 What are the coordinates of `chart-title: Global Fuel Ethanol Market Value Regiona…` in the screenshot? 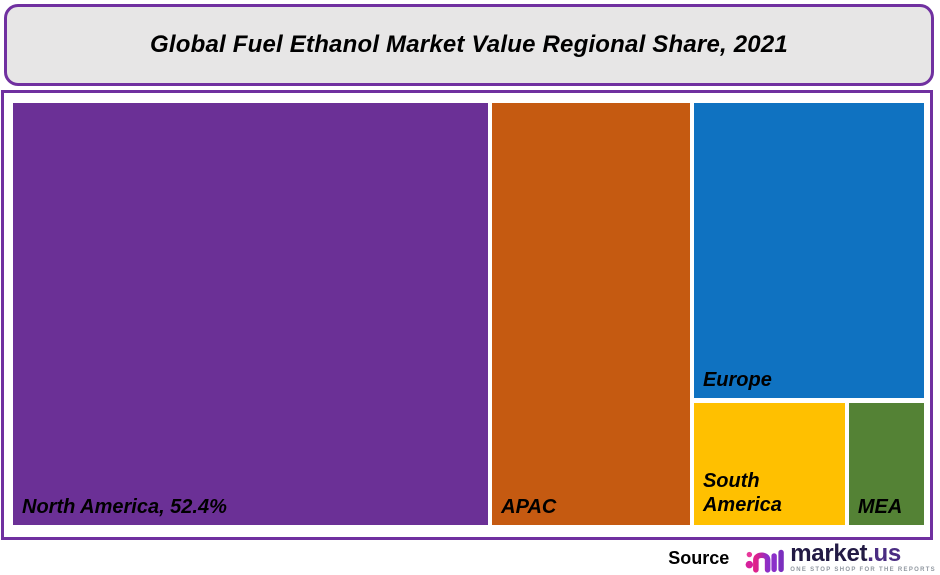 It's located at (469, 44).